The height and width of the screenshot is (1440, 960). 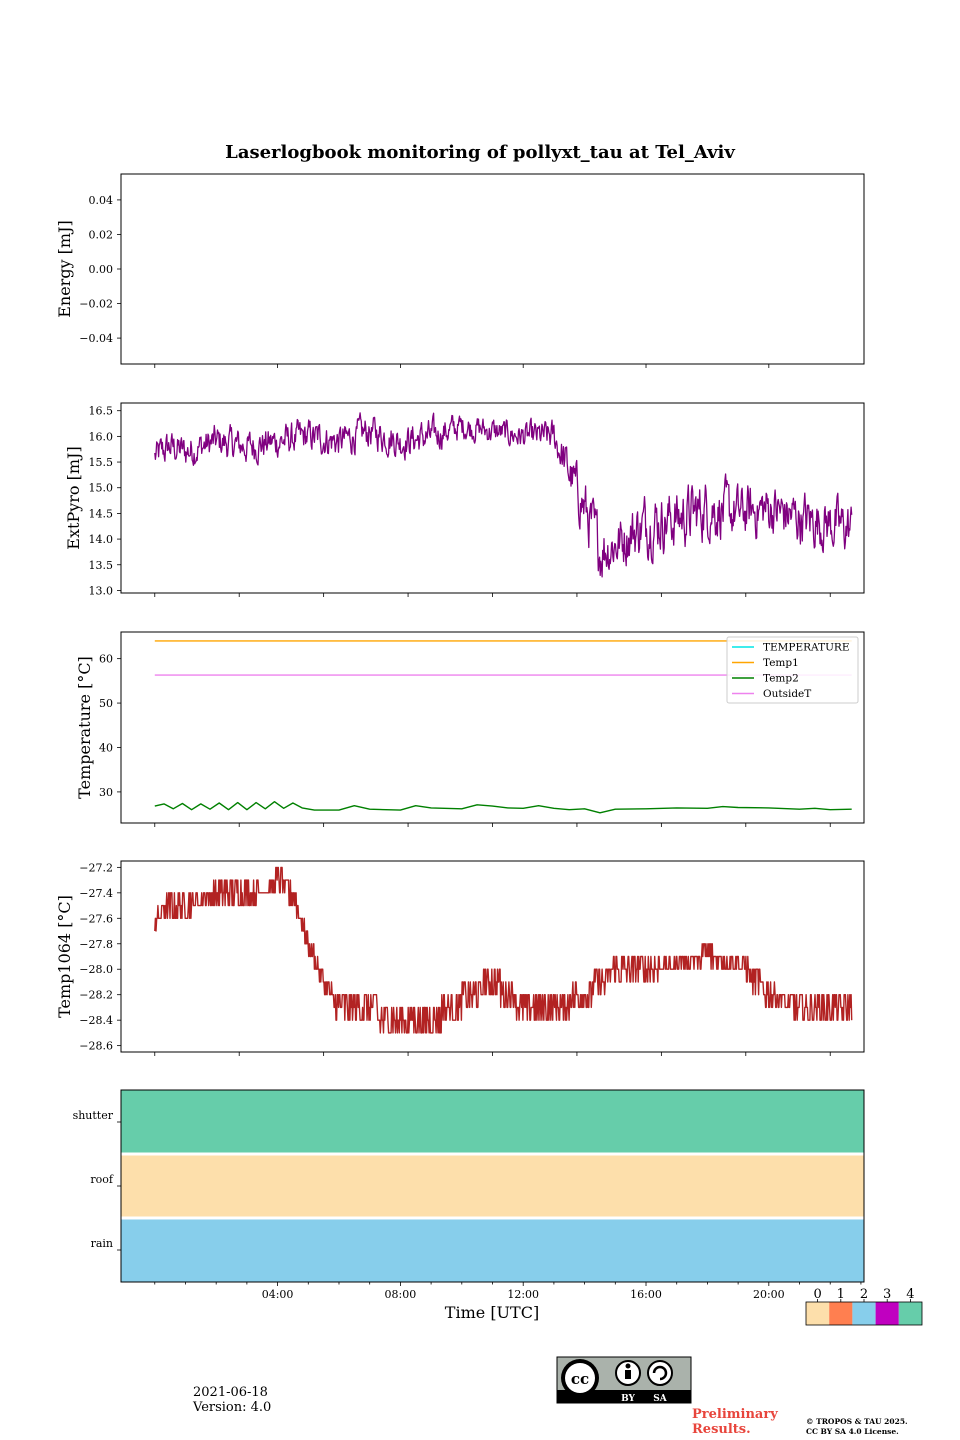 What do you see at coordinates (106, 703) in the screenshot?
I see `y-tick-label: 50` at bounding box center [106, 703].